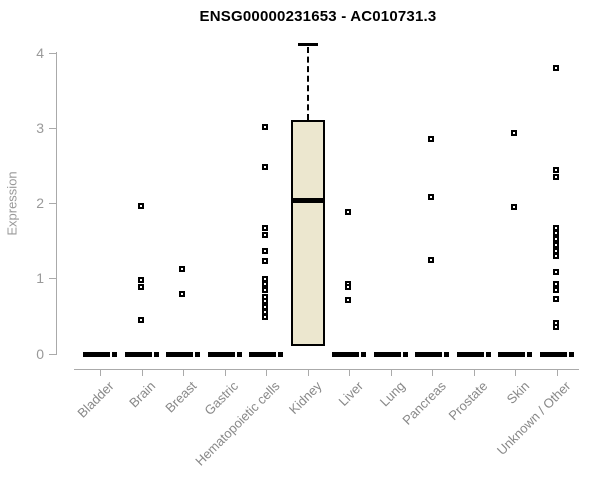 The height and width of the screenshot is (500, 600). Describe the element at coordinates (326, 369) in the screenshot. I see `x-axis-line` at that location.